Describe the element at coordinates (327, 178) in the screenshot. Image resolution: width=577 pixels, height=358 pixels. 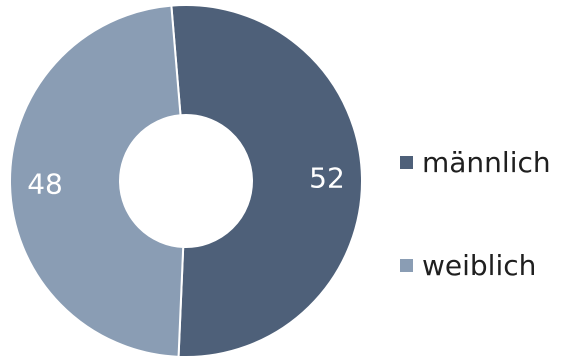
I see `data-label-maennlich: 52` at that location.